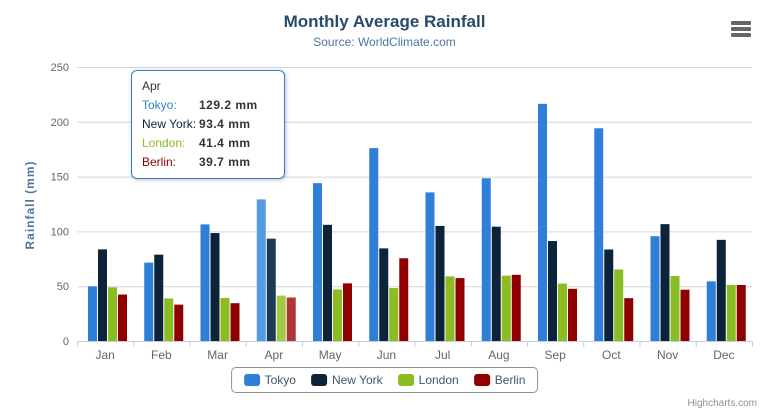  I want to click on x-axis-label: Oct, so click(611, 355).